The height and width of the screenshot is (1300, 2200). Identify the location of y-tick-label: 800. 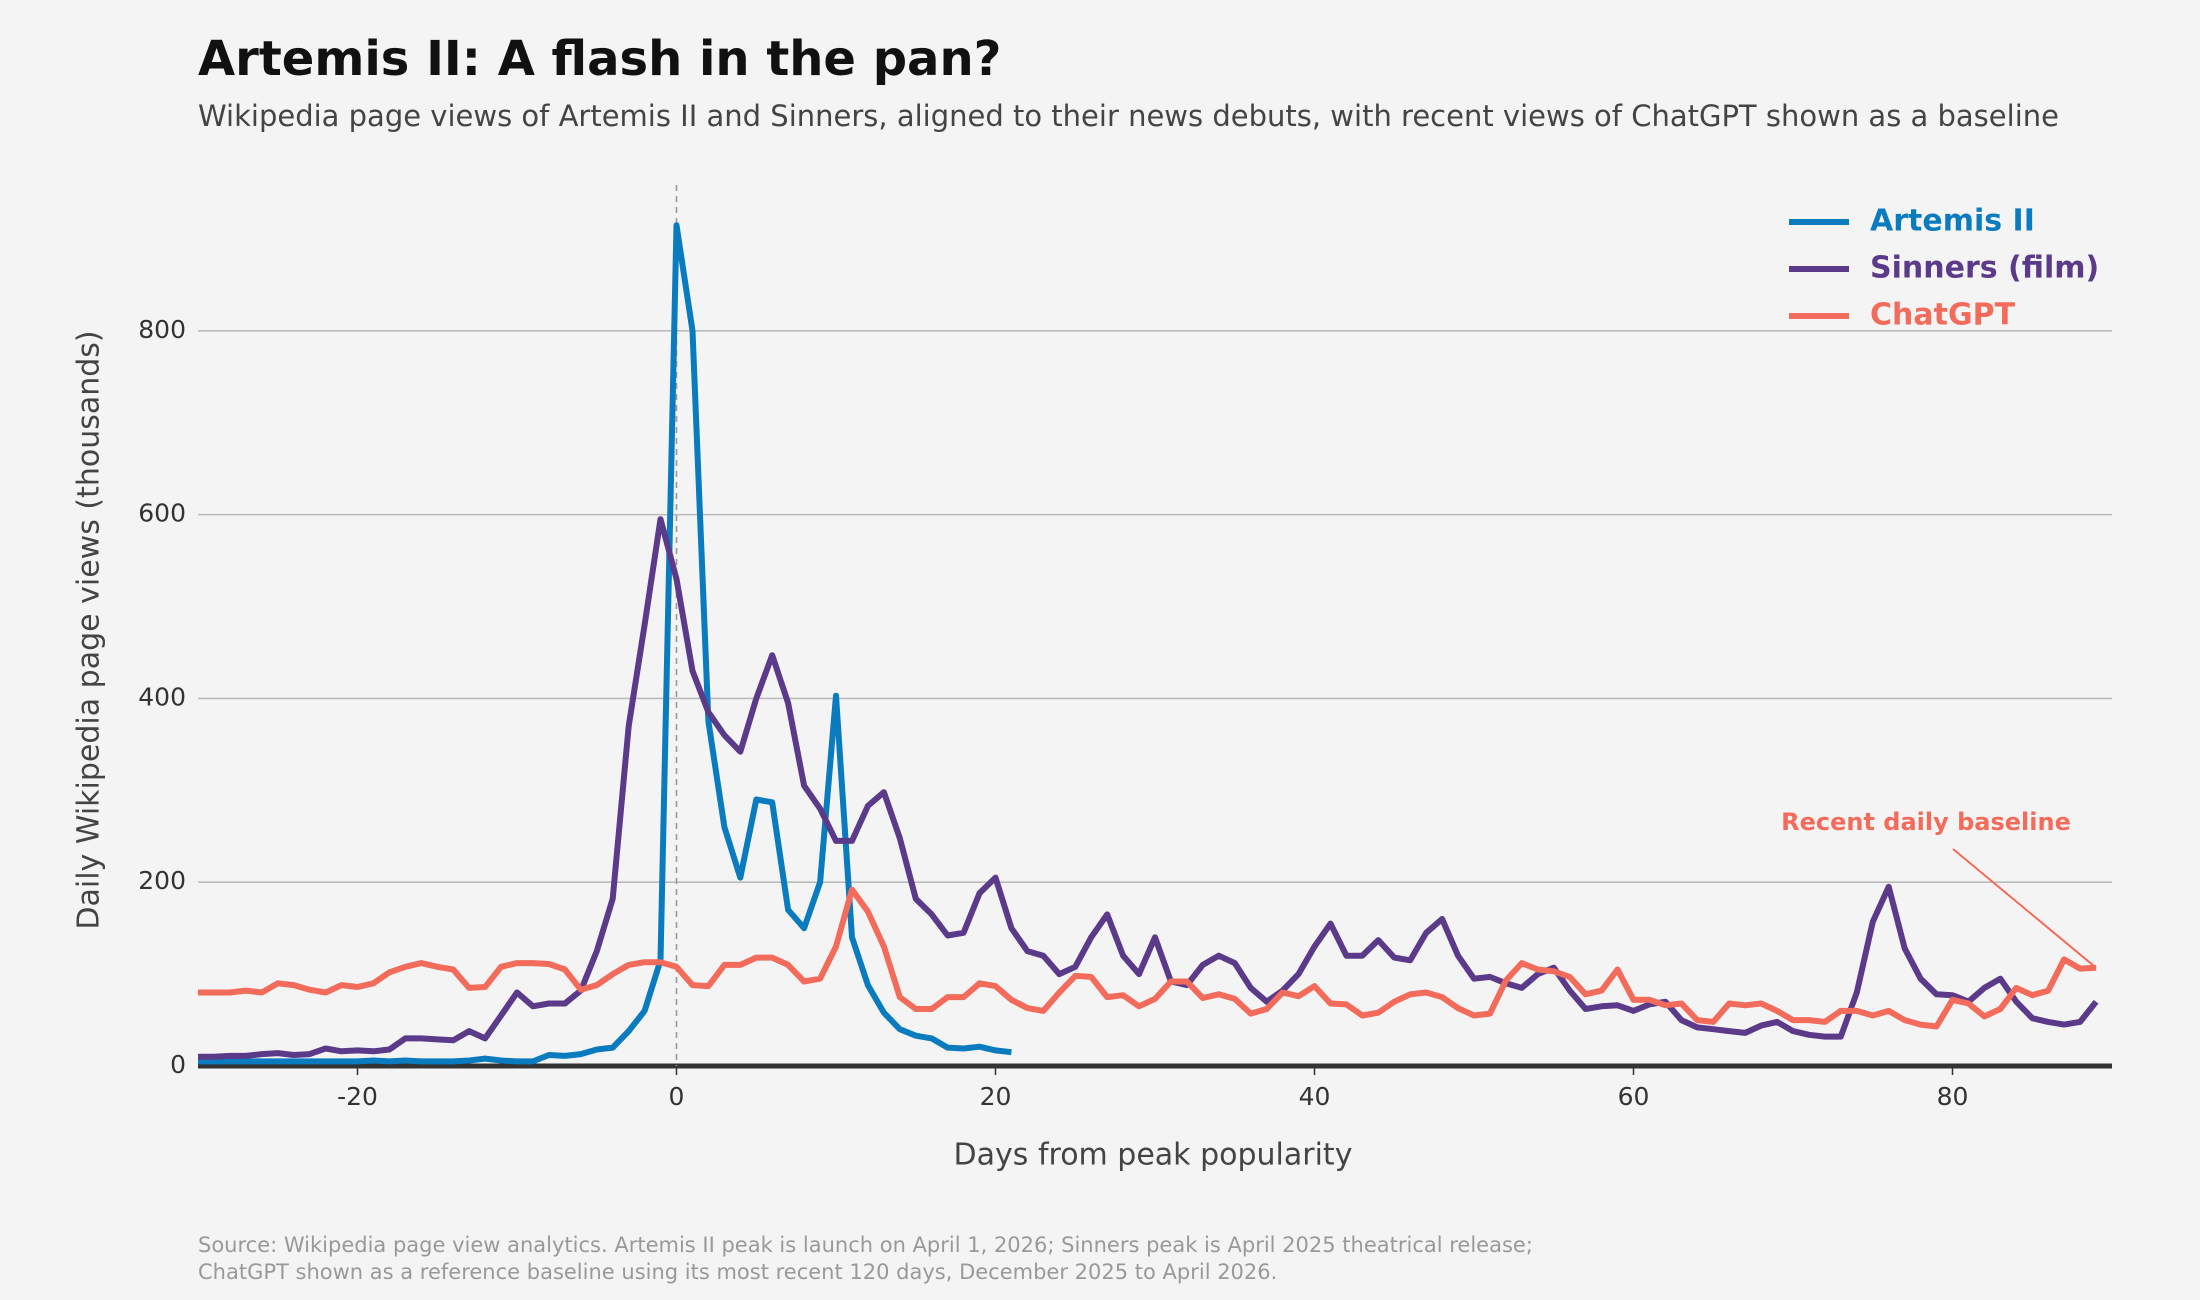
(162, 329).